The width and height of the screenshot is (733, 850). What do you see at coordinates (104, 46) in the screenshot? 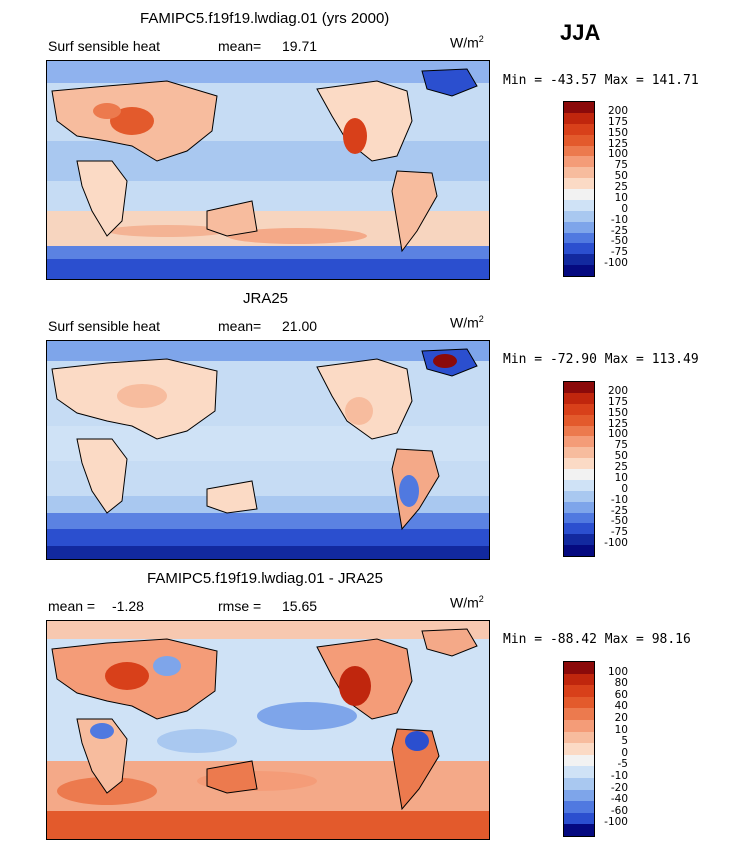
I see `panel1-var-label: Surf sensible heat` at bounding box center [104, 46].